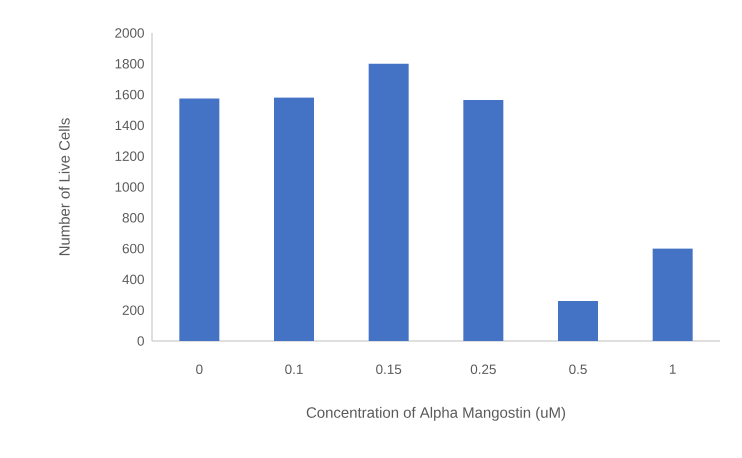 Image resolution: width=742 pixels, height=458 pixels. I want to click on y-tick-label: 1800, so click(130, 64).